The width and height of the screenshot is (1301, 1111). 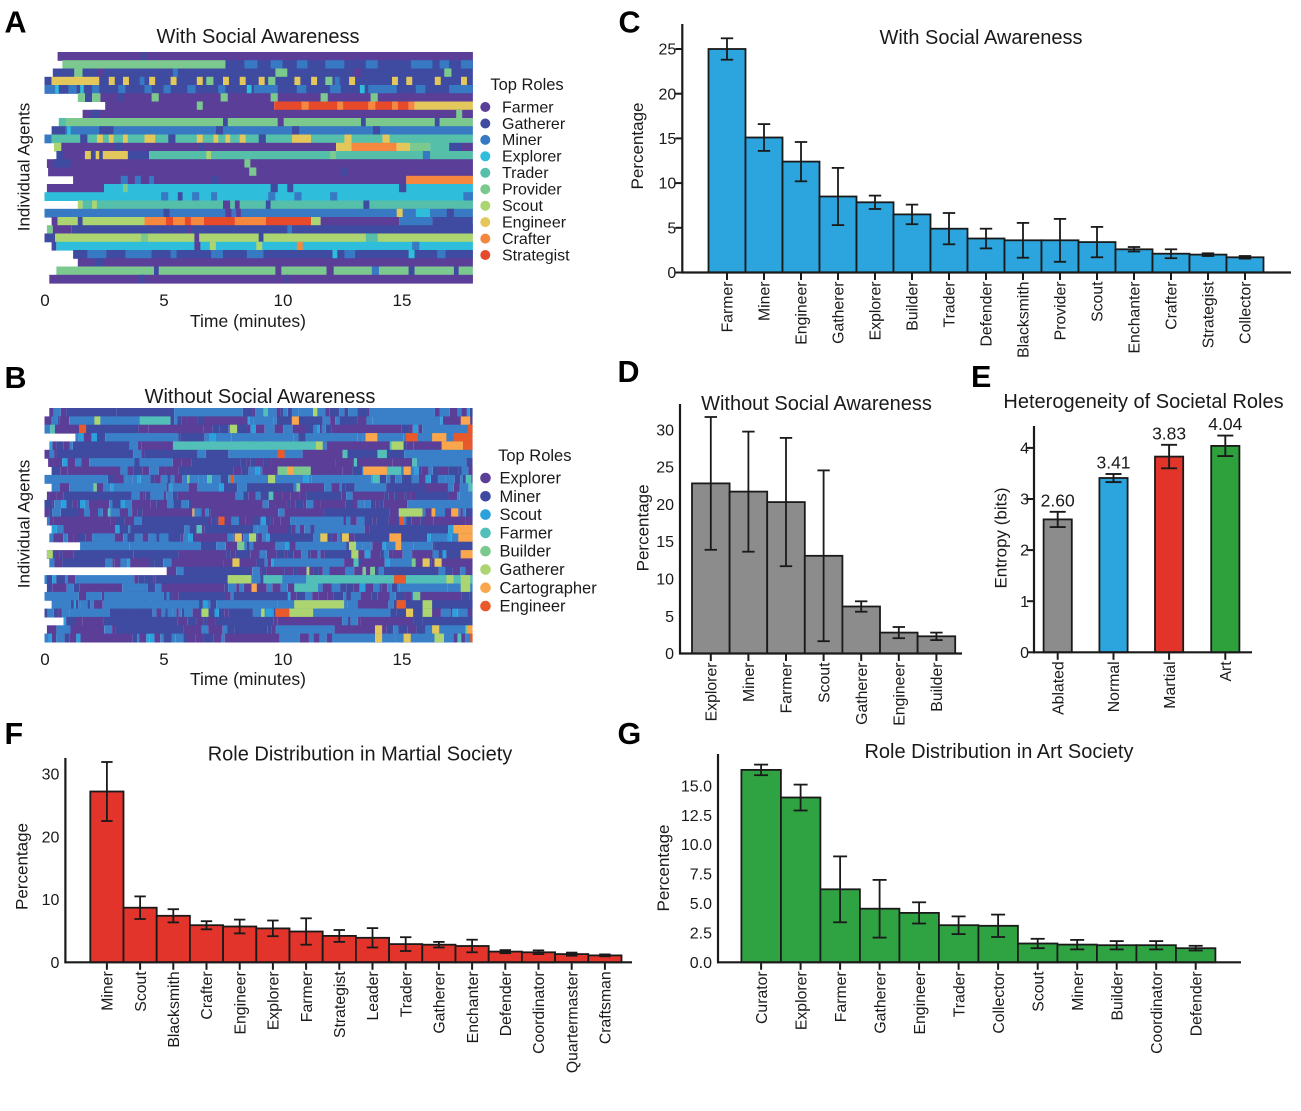 I want to click on svg-text: E, so click(x=981, y=377).